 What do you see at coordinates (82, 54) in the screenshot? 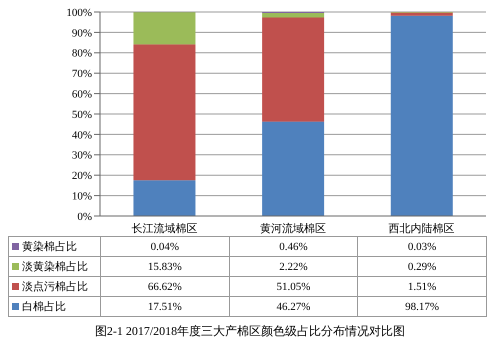
I see `y-tick-label: 80%` at bounding box center [82, 54].